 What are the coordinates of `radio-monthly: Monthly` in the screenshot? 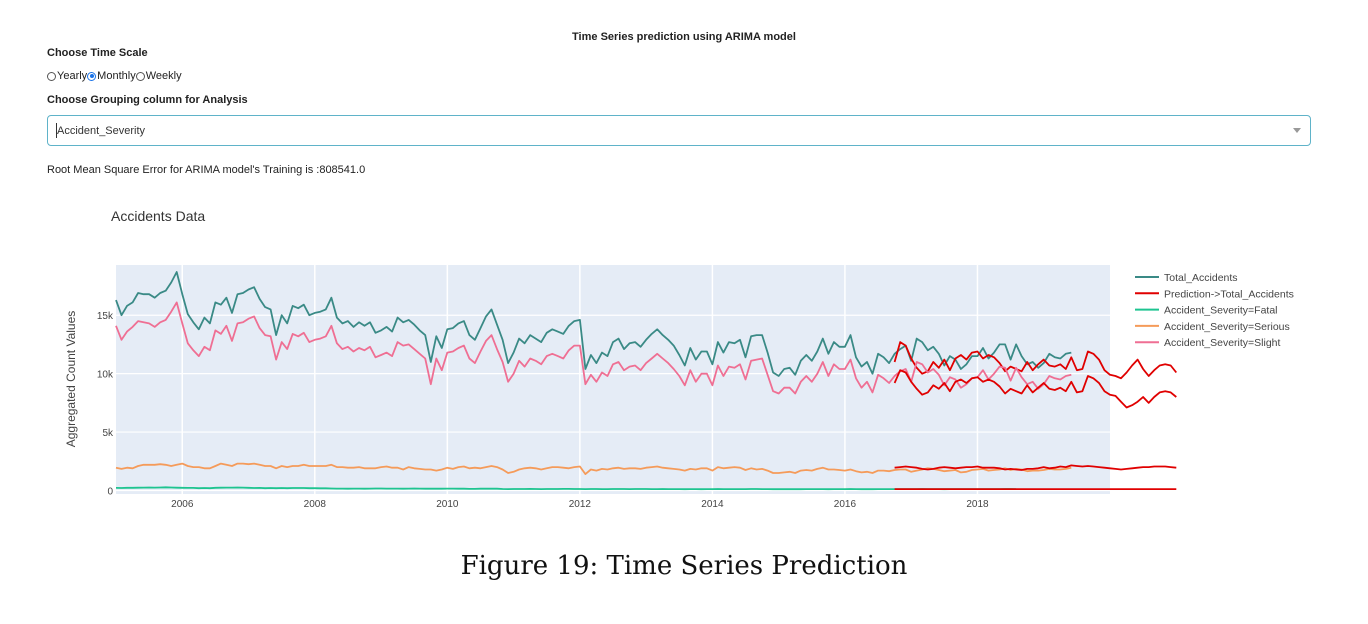 It's located at (111, 76).